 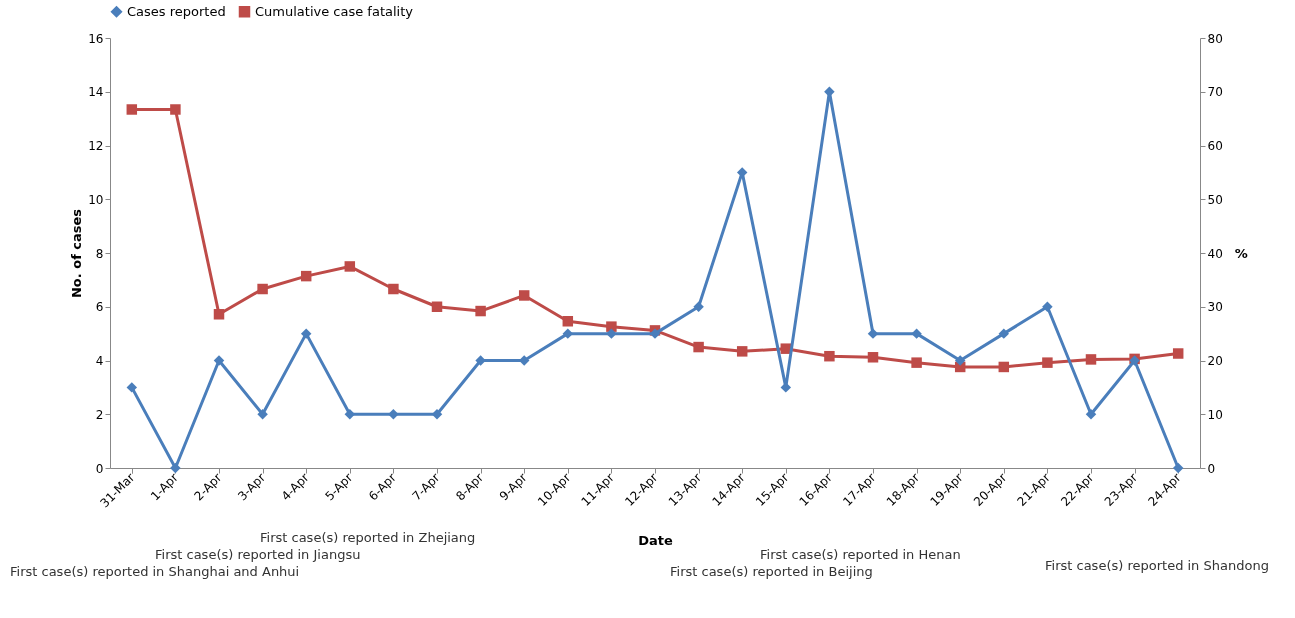 What do you see at coordinates (368, 537) in the screenshot?
I see `text: First case(s) reported in Zhejiang` at bounding box center [368, 537].